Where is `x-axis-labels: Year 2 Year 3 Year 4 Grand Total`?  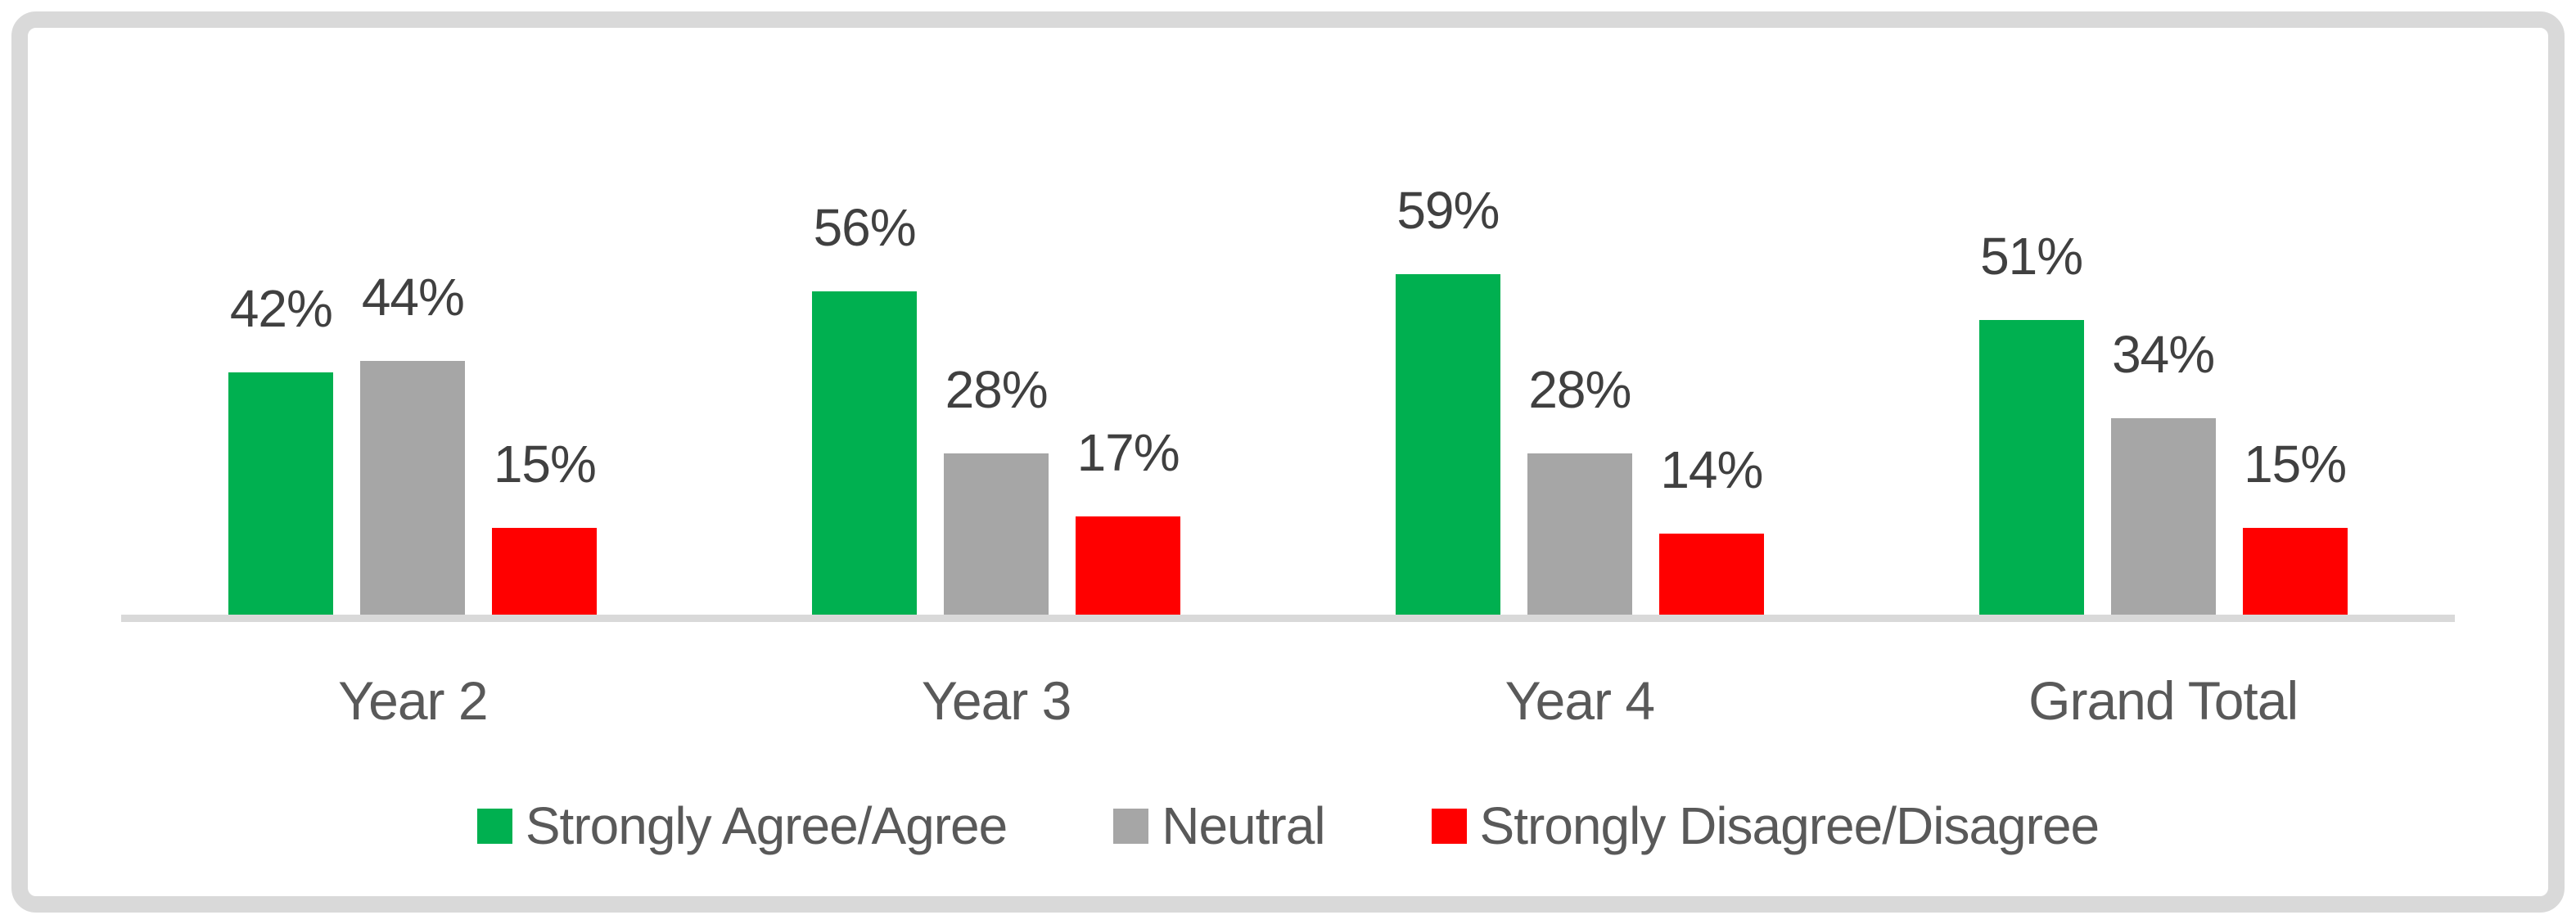 x-axis-labels: Year 2 Year 3 Year 4 Grand Total is located at coordinates (1288, 700).